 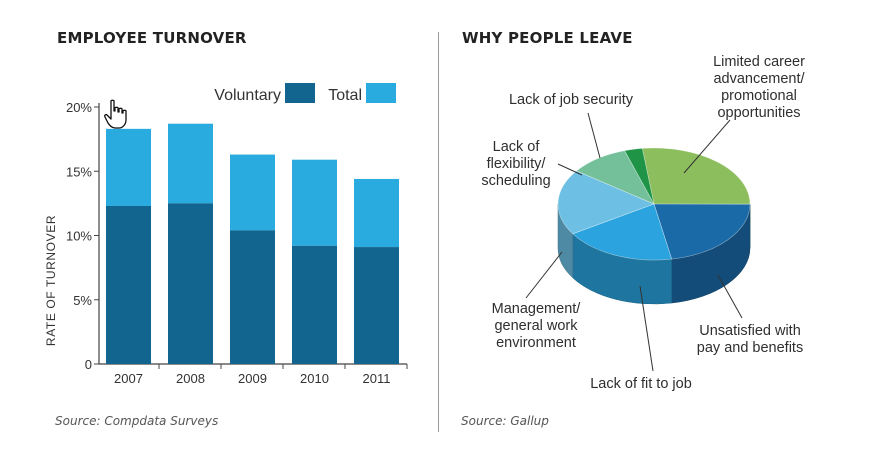 I want to click on bar-total-2008, so click(x=190, y=163).